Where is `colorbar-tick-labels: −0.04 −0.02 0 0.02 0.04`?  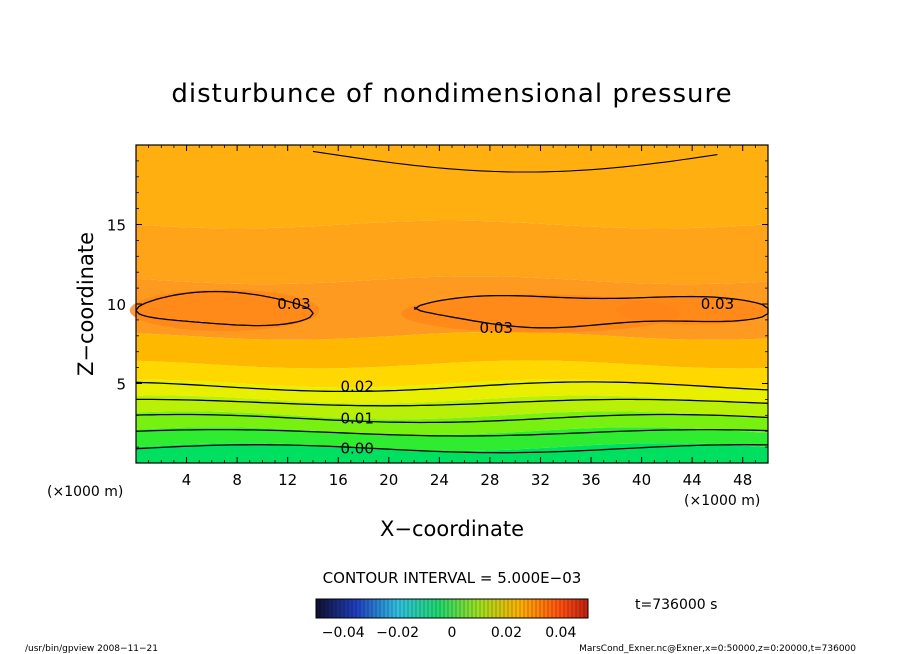 colorbar-tick-labels: −0.04 −0.02 0 0.02 0.04 is located at coordinates (449, 633).